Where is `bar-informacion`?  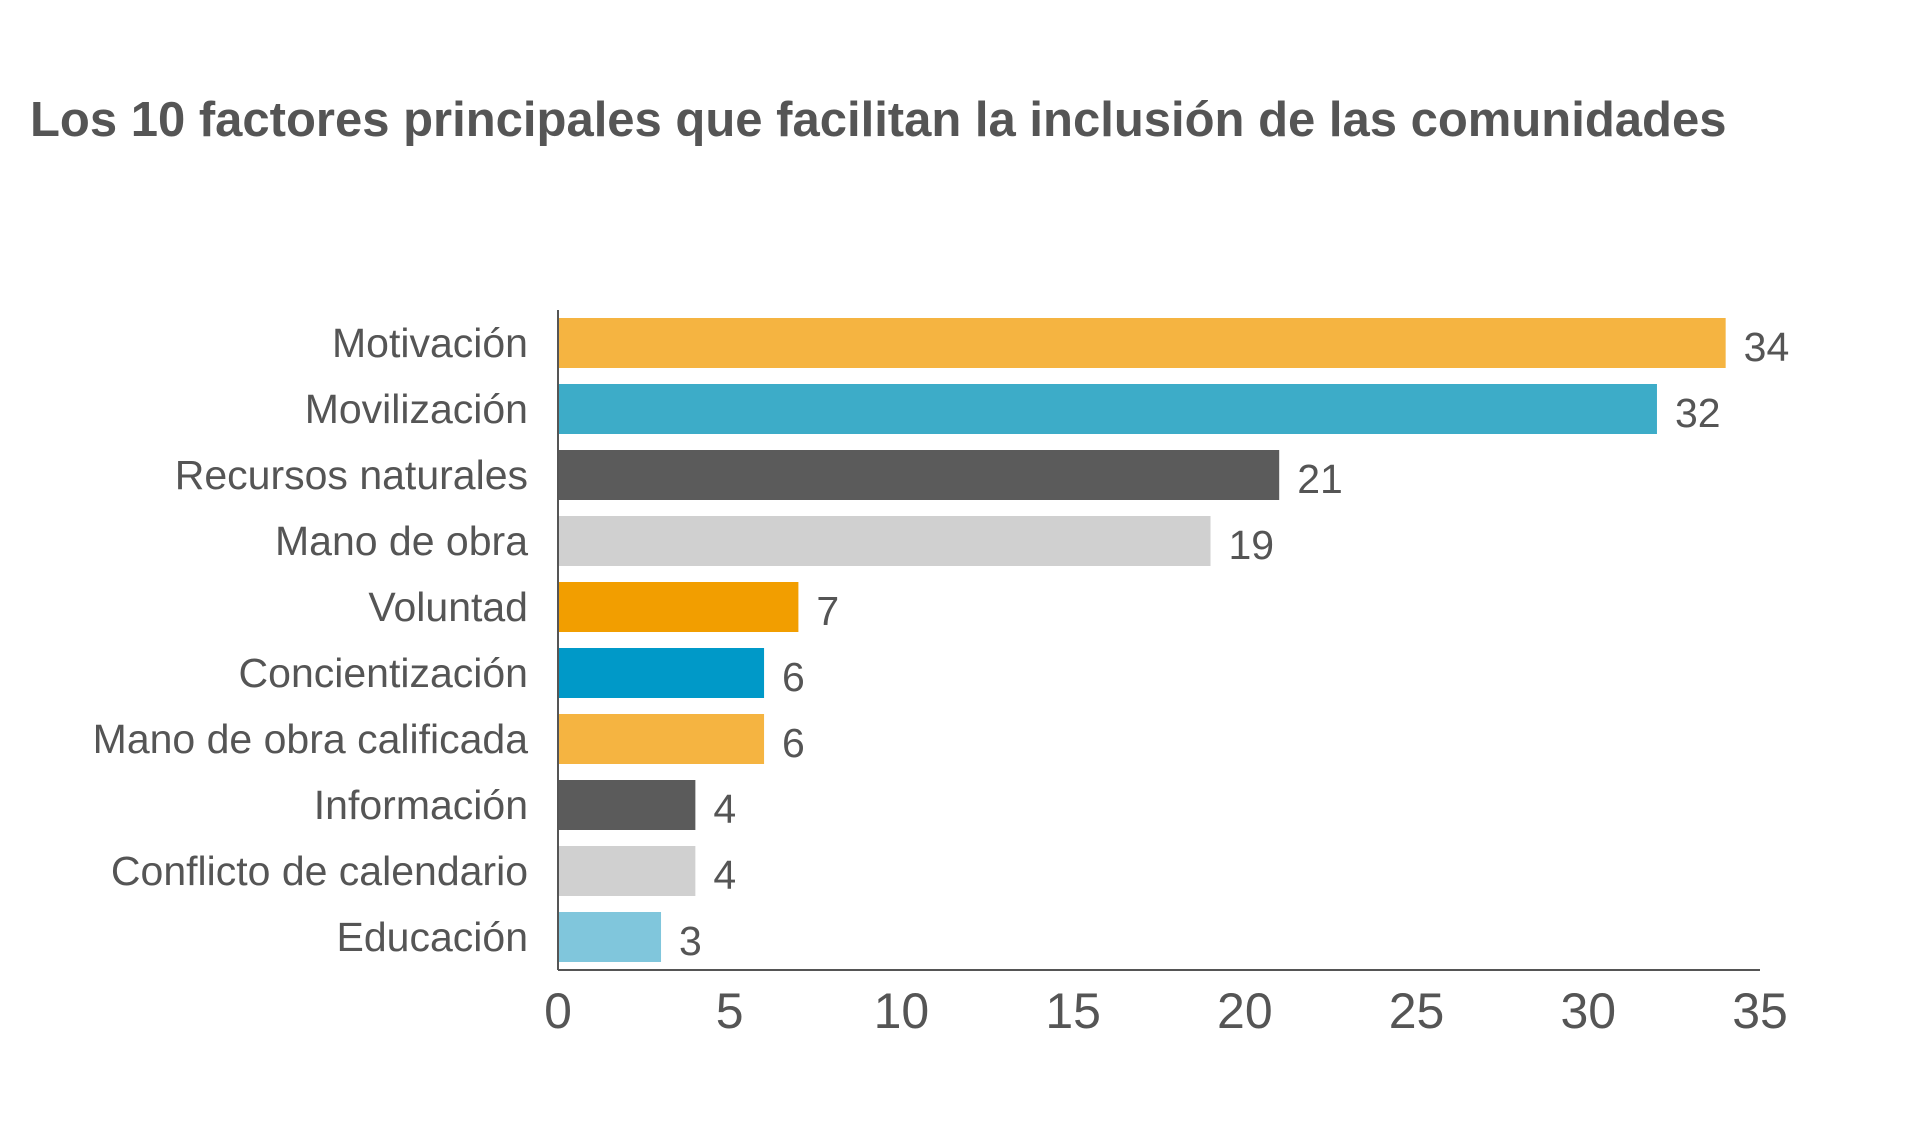
bar-informacion is located at coordinates (627, 805).